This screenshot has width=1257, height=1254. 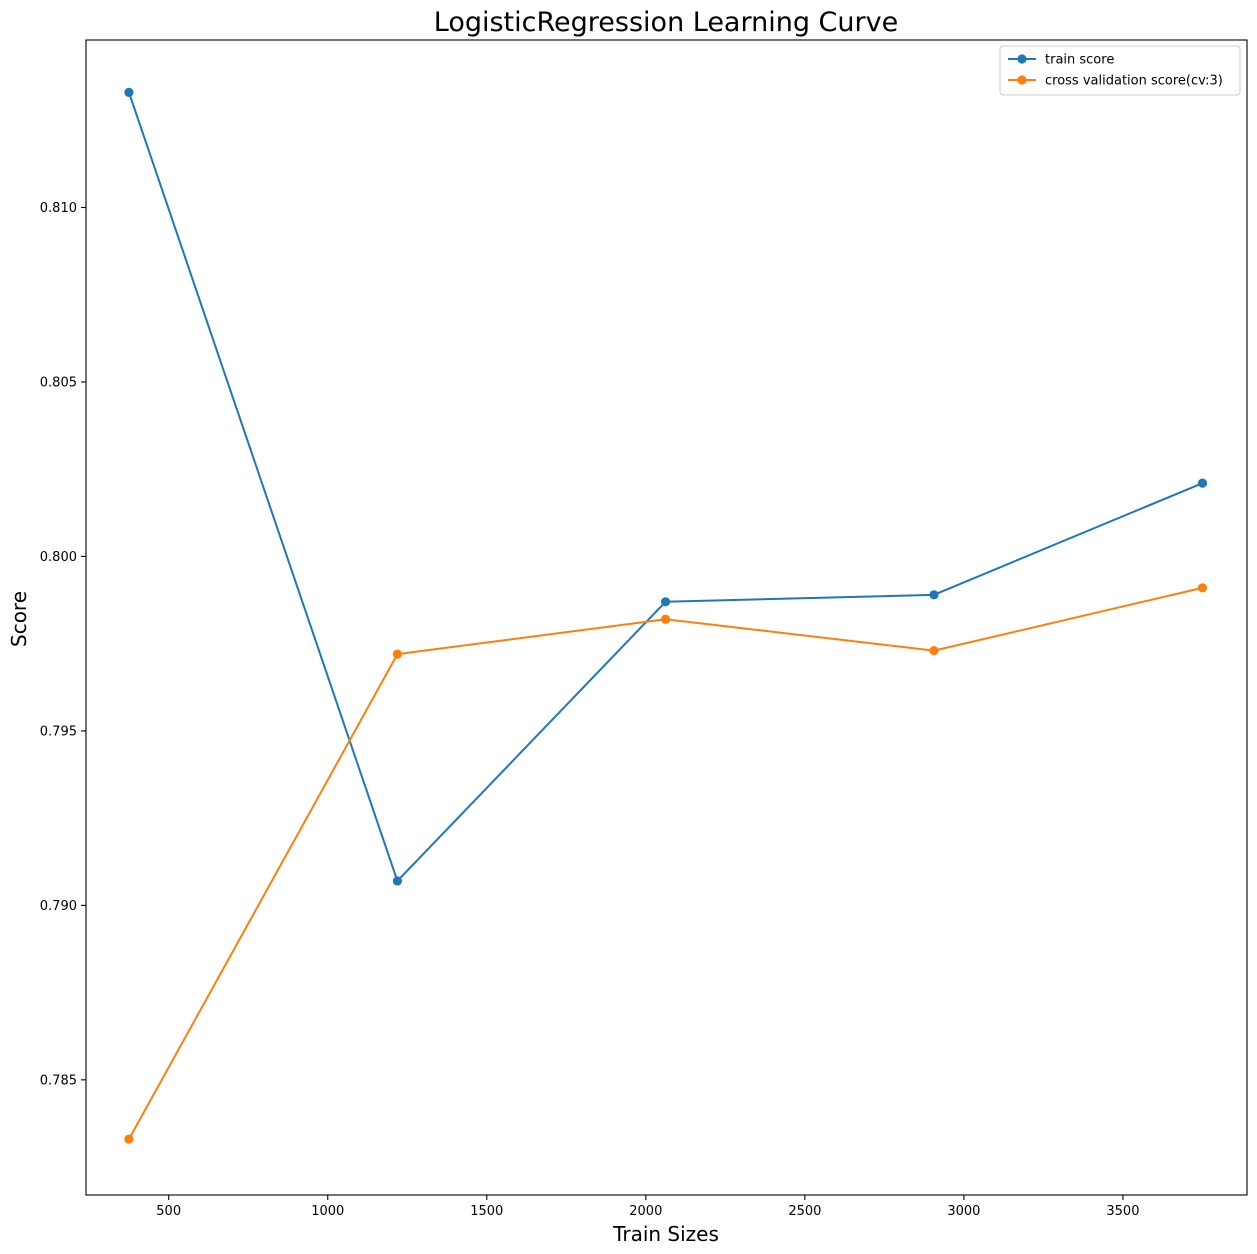 I want to click on y-tick-label-2: 0.795, so click(x=58, y=731).